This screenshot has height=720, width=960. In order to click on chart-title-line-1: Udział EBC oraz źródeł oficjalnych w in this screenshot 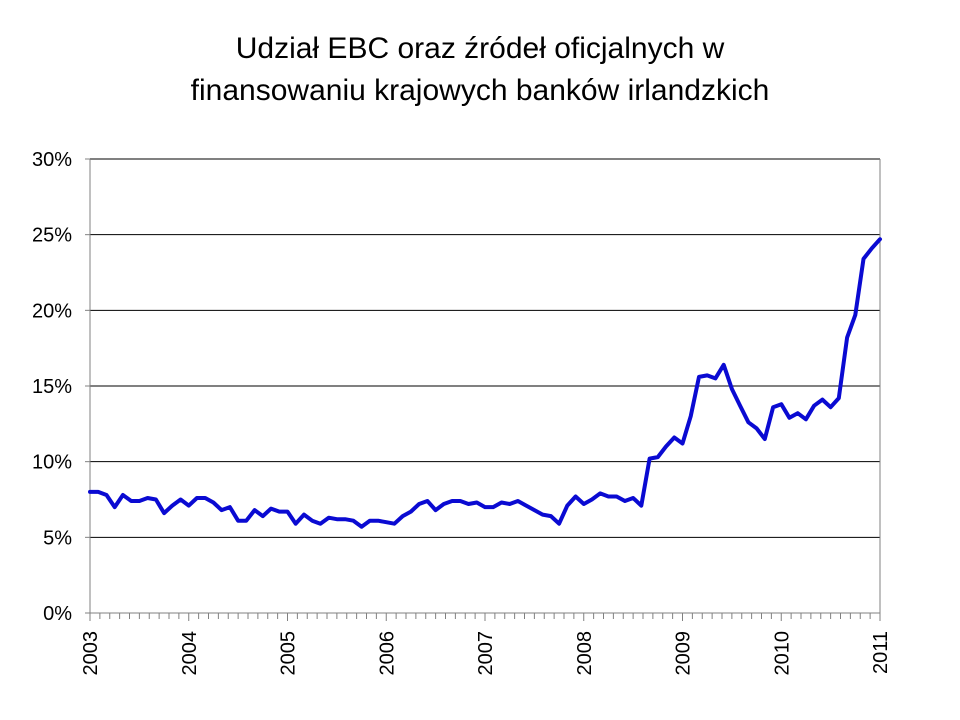, I will do `click(480, 48)`.